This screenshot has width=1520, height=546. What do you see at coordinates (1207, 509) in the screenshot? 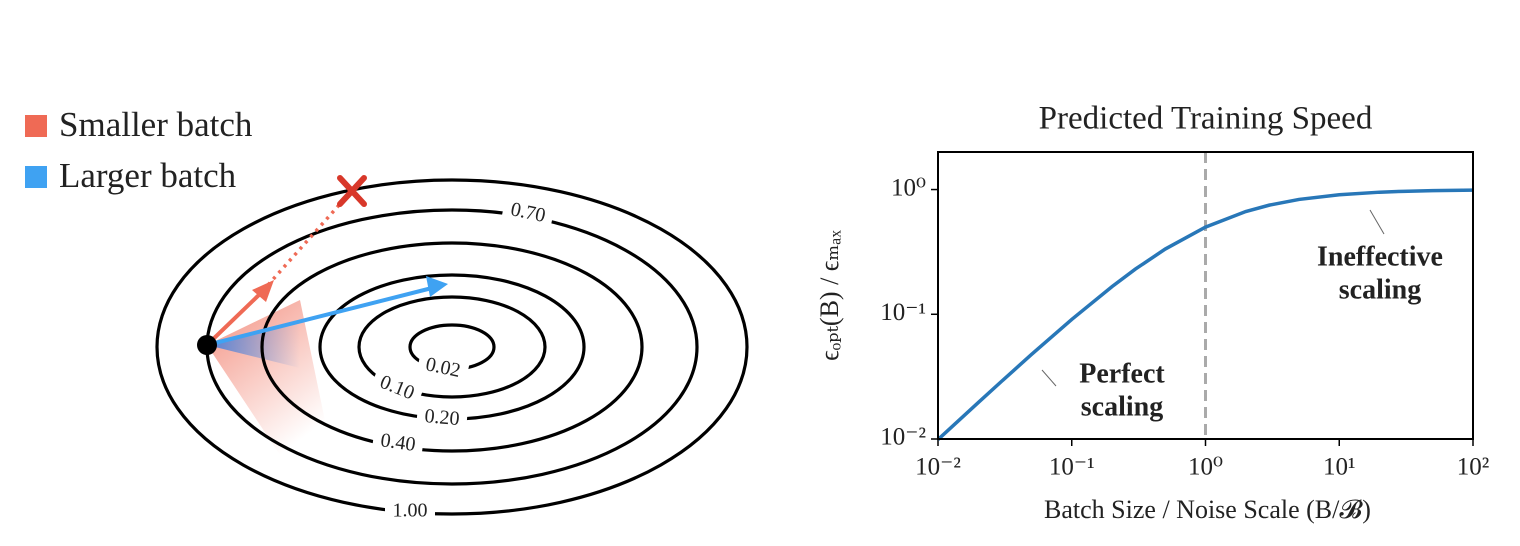
I see `x-axis-label: Batch Size / Noise Scale (B/𝓑)` at bounding box center [1207, 509].